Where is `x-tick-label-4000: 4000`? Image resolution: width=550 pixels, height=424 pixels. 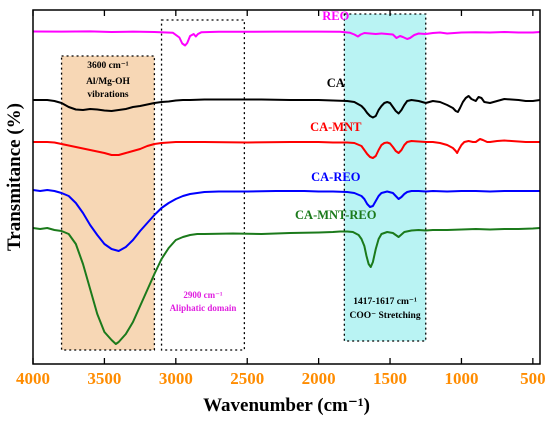 x-tick-label-4000: 4000 is located at coordinates (33, 378).